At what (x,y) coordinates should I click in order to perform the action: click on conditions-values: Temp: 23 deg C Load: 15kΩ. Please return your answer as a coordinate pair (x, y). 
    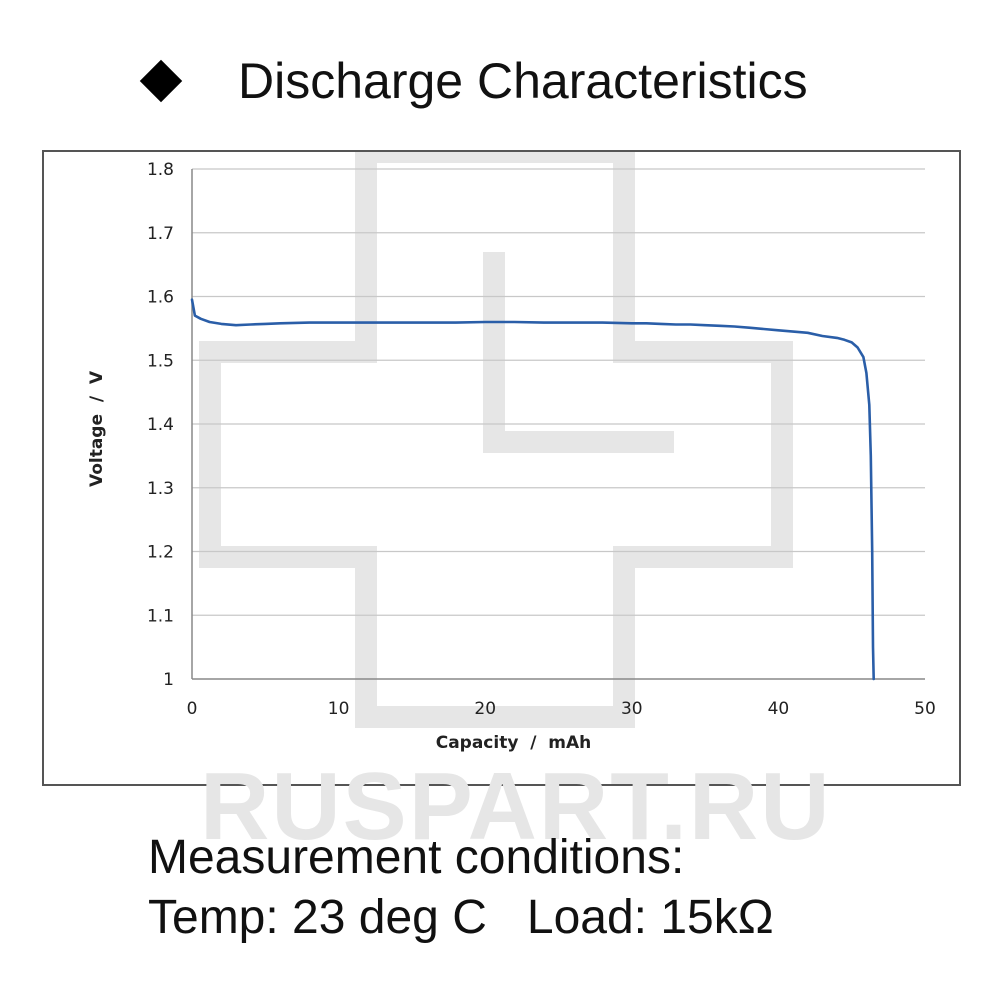
    Looking at the image, I should click on (461, 917).